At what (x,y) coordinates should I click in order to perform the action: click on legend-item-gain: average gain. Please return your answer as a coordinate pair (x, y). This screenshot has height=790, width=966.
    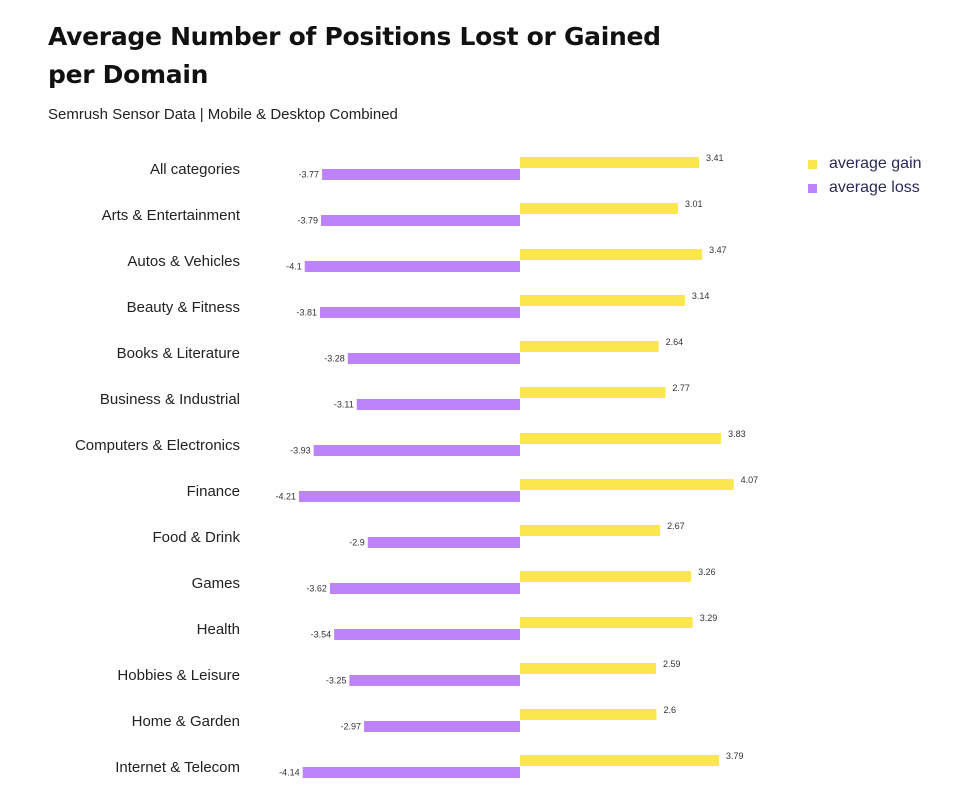
    Looking at the image, I should click on (865, 164).